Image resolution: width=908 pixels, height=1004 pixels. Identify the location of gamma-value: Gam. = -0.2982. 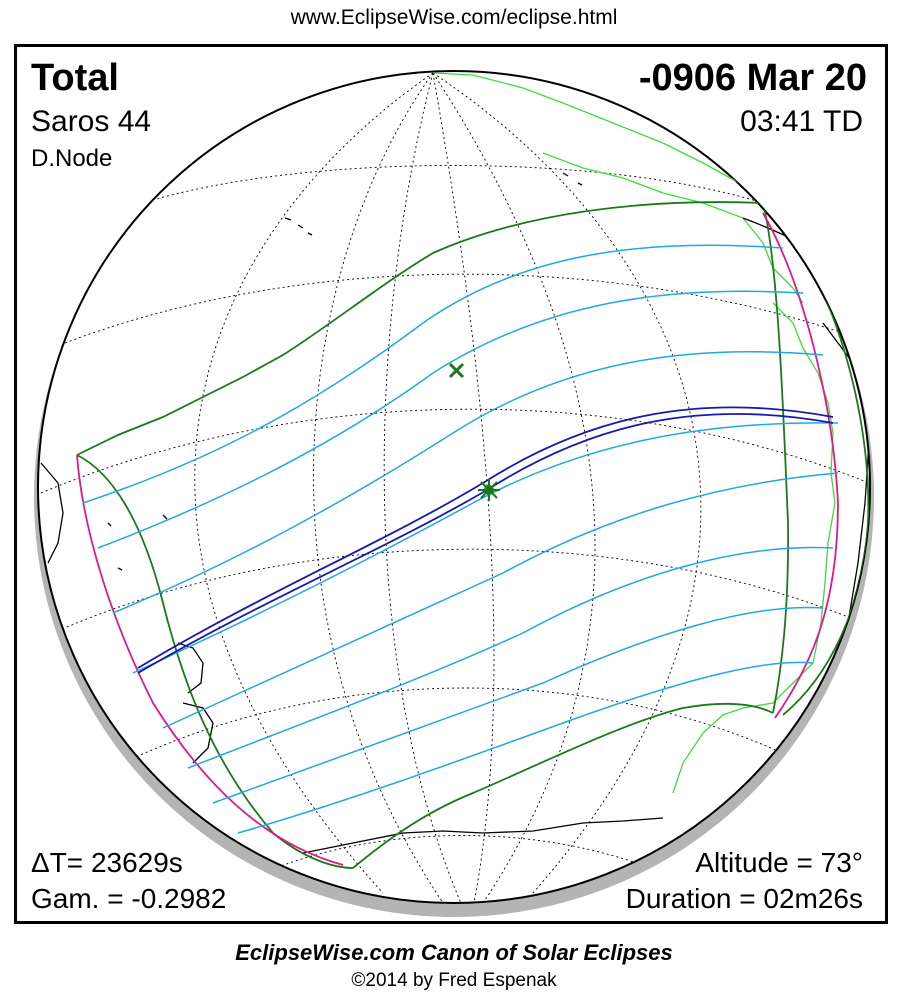
(129, 898).